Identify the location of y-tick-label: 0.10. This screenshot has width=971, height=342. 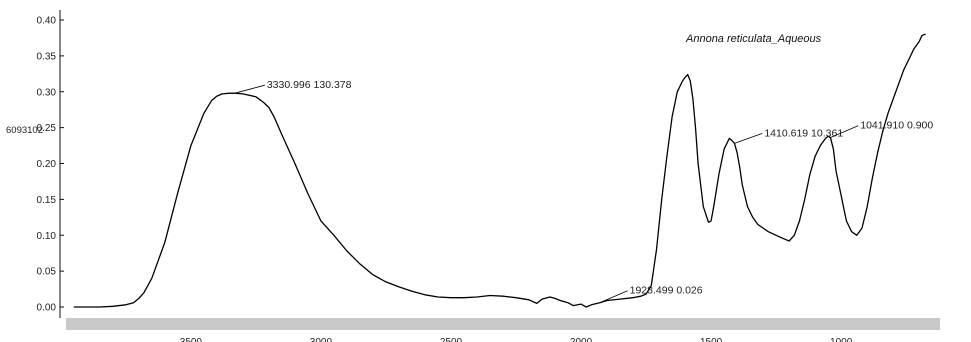
(47, 236).